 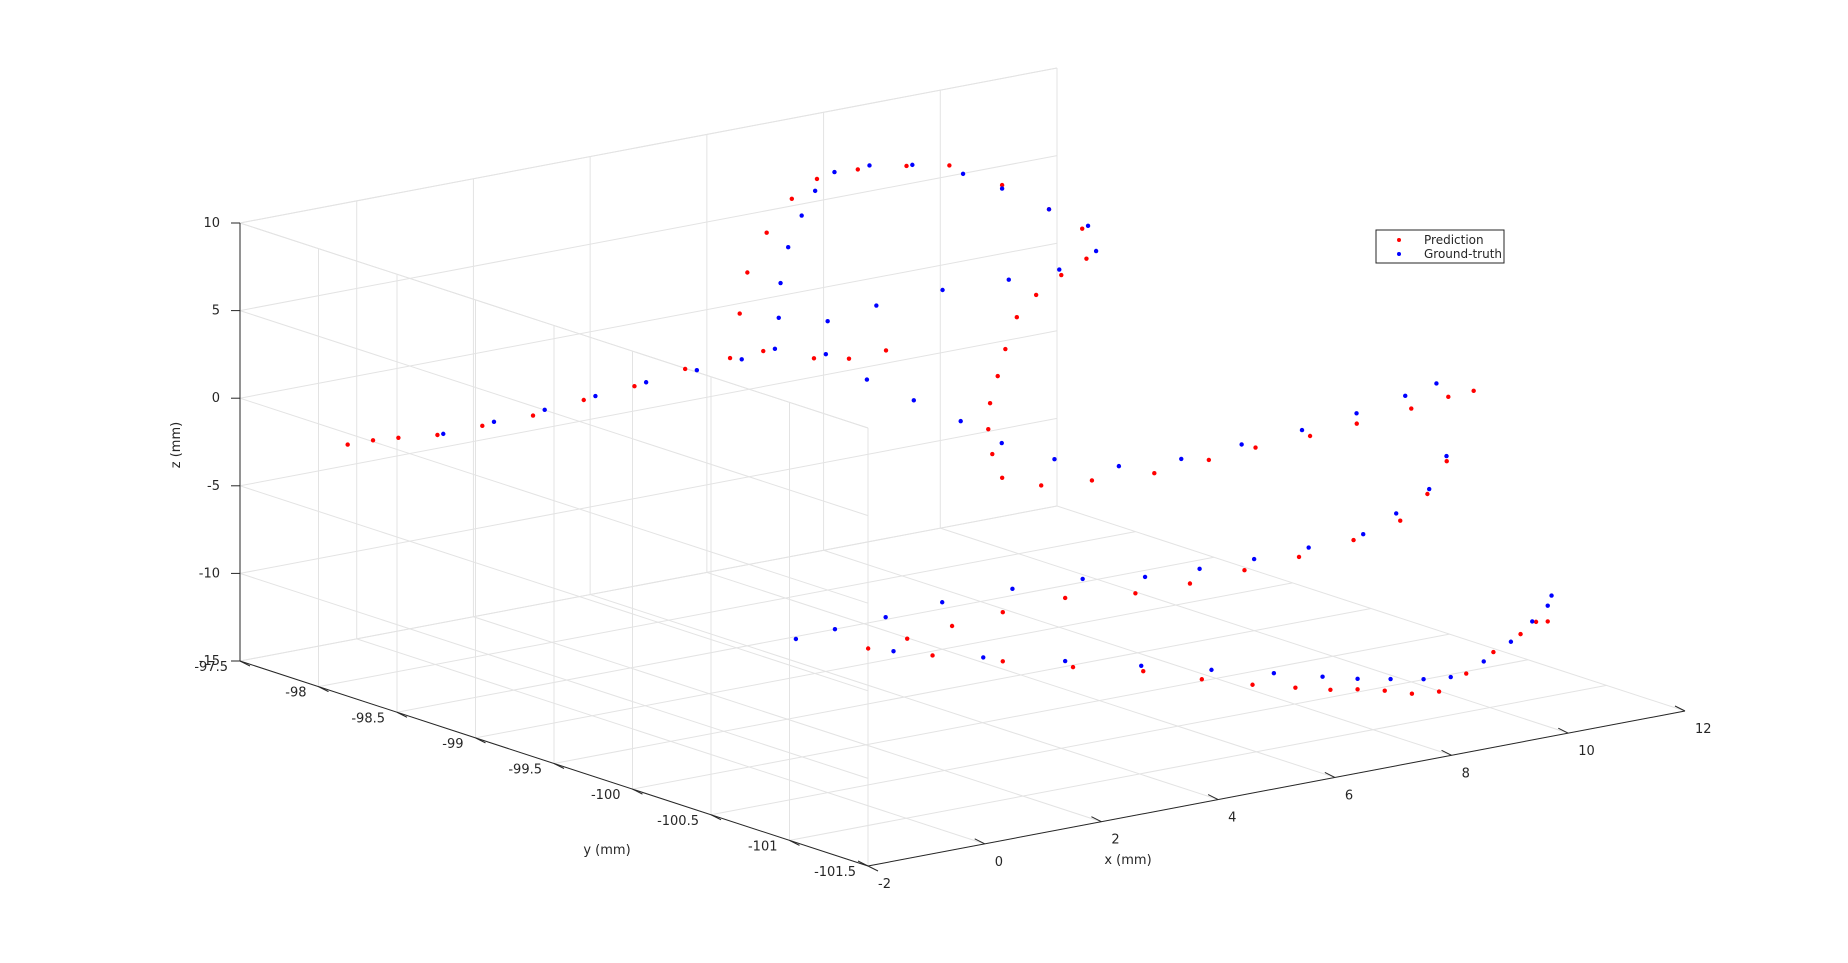 What do you see at coordinates (1466, 773) in the screenshot?
I see `x-tick-label: 8` at bounding box center [1466, 773].